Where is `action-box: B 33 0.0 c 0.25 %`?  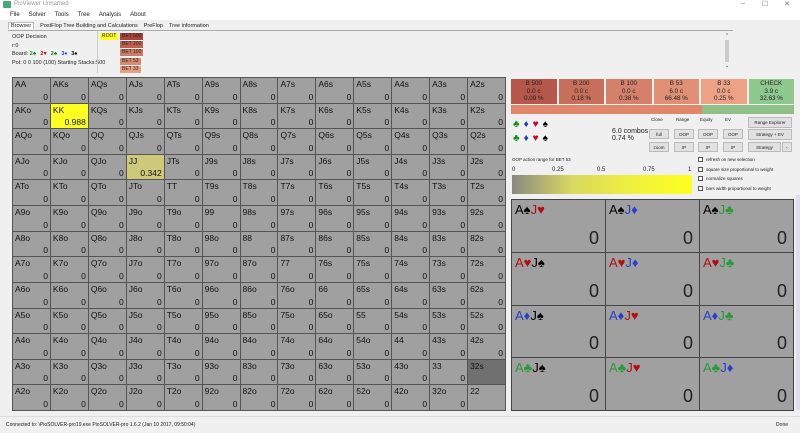 action-box: B 33 0.0 c 0.25 % is located at coordinates (724, 91).